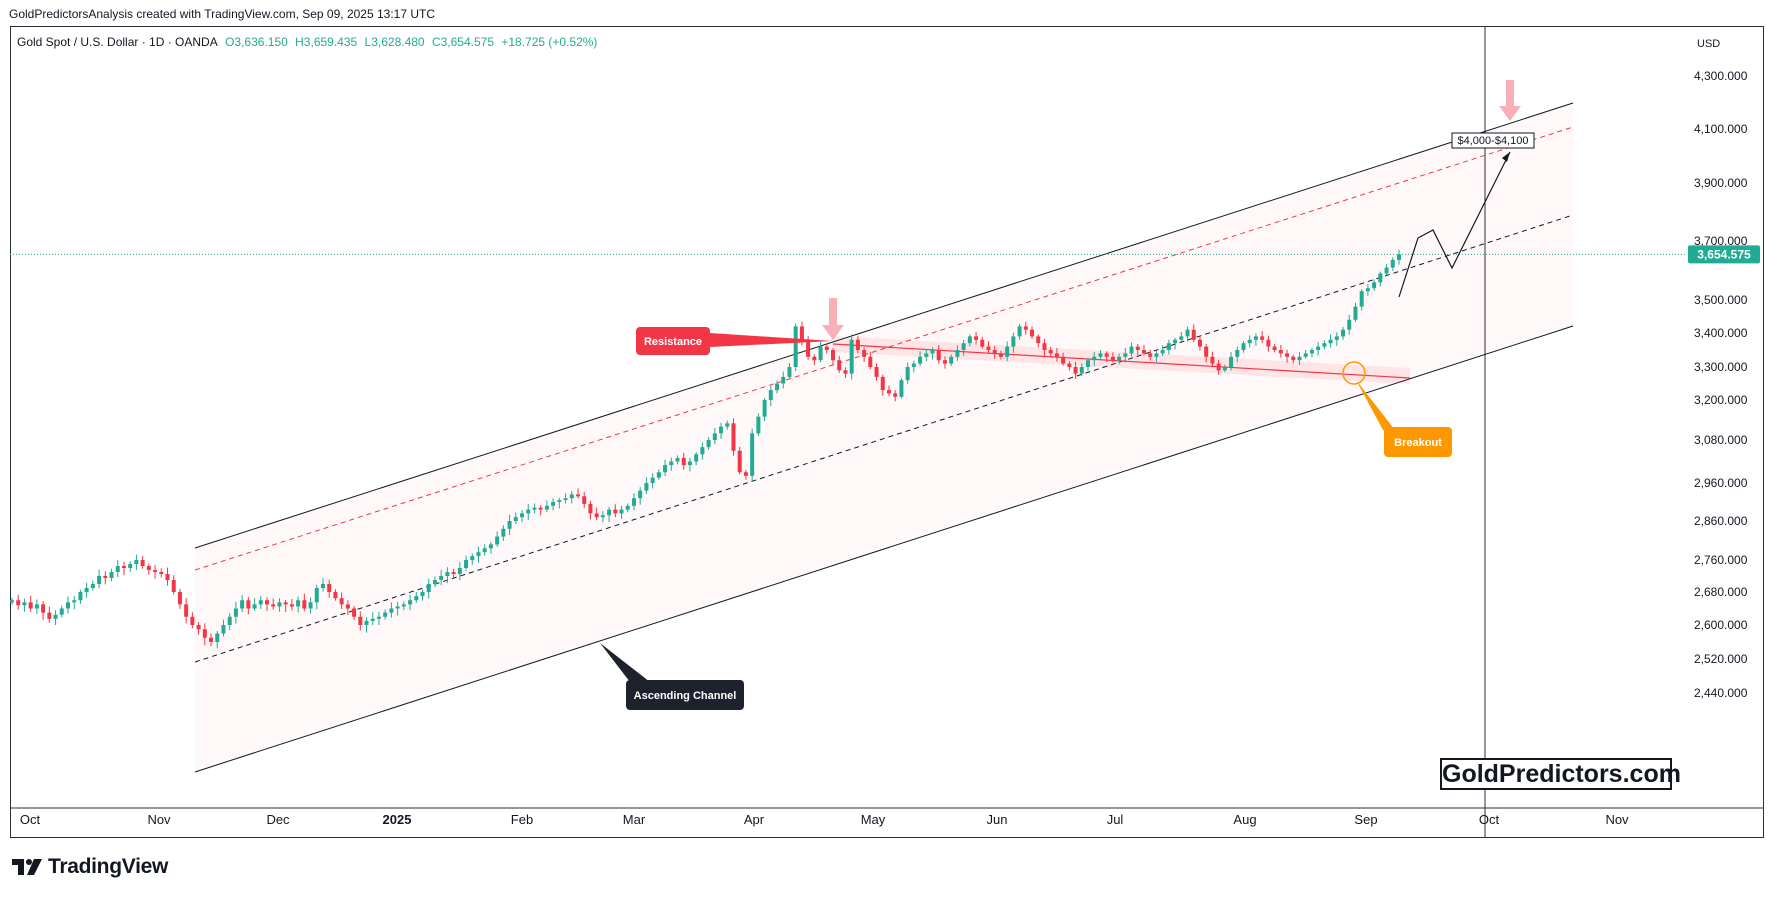  I want to click on breakout-callout-pointer, so click(1375, 405).